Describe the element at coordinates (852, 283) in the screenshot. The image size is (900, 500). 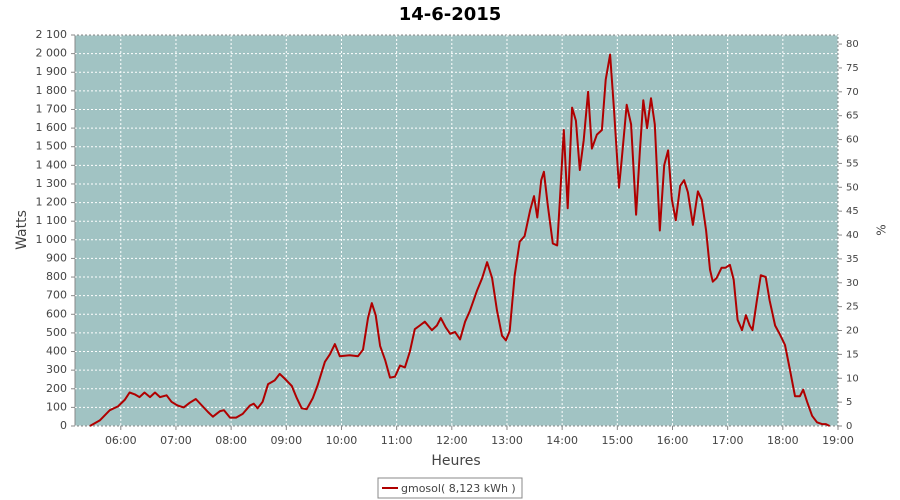
I see `y2-tick-label: 30` at that location.